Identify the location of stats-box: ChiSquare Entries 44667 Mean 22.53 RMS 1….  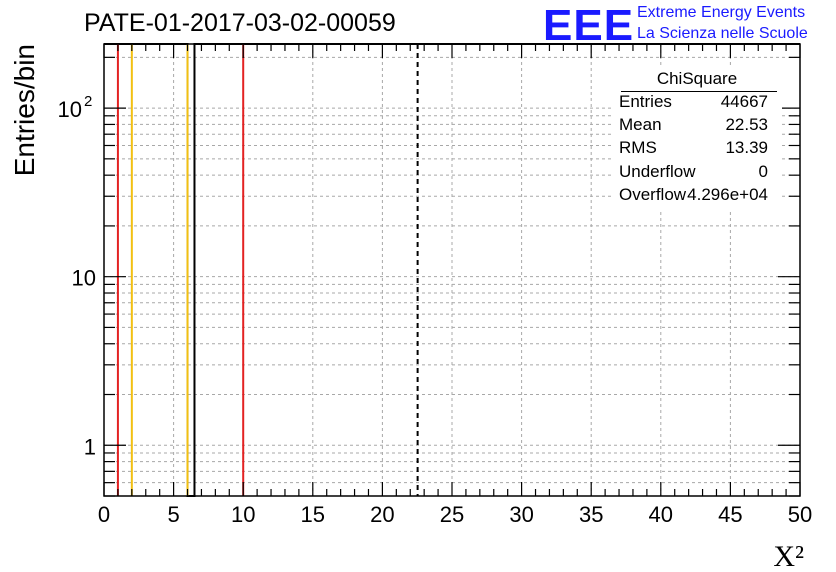
(697, 139).